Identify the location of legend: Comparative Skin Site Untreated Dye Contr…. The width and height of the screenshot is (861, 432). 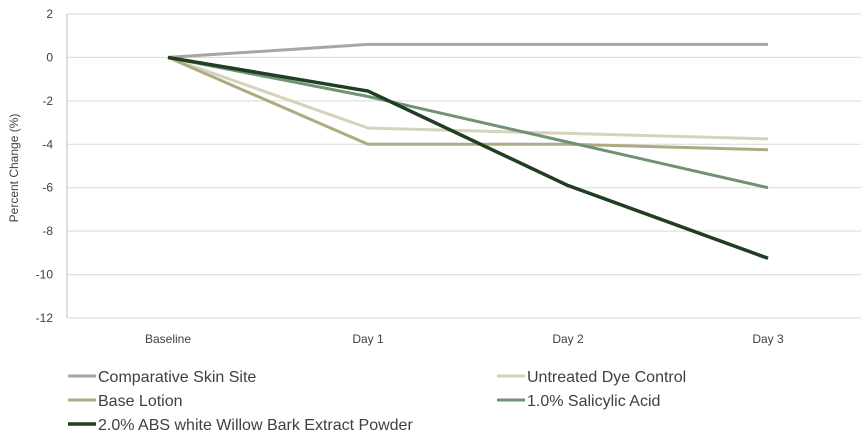
(377, 400).